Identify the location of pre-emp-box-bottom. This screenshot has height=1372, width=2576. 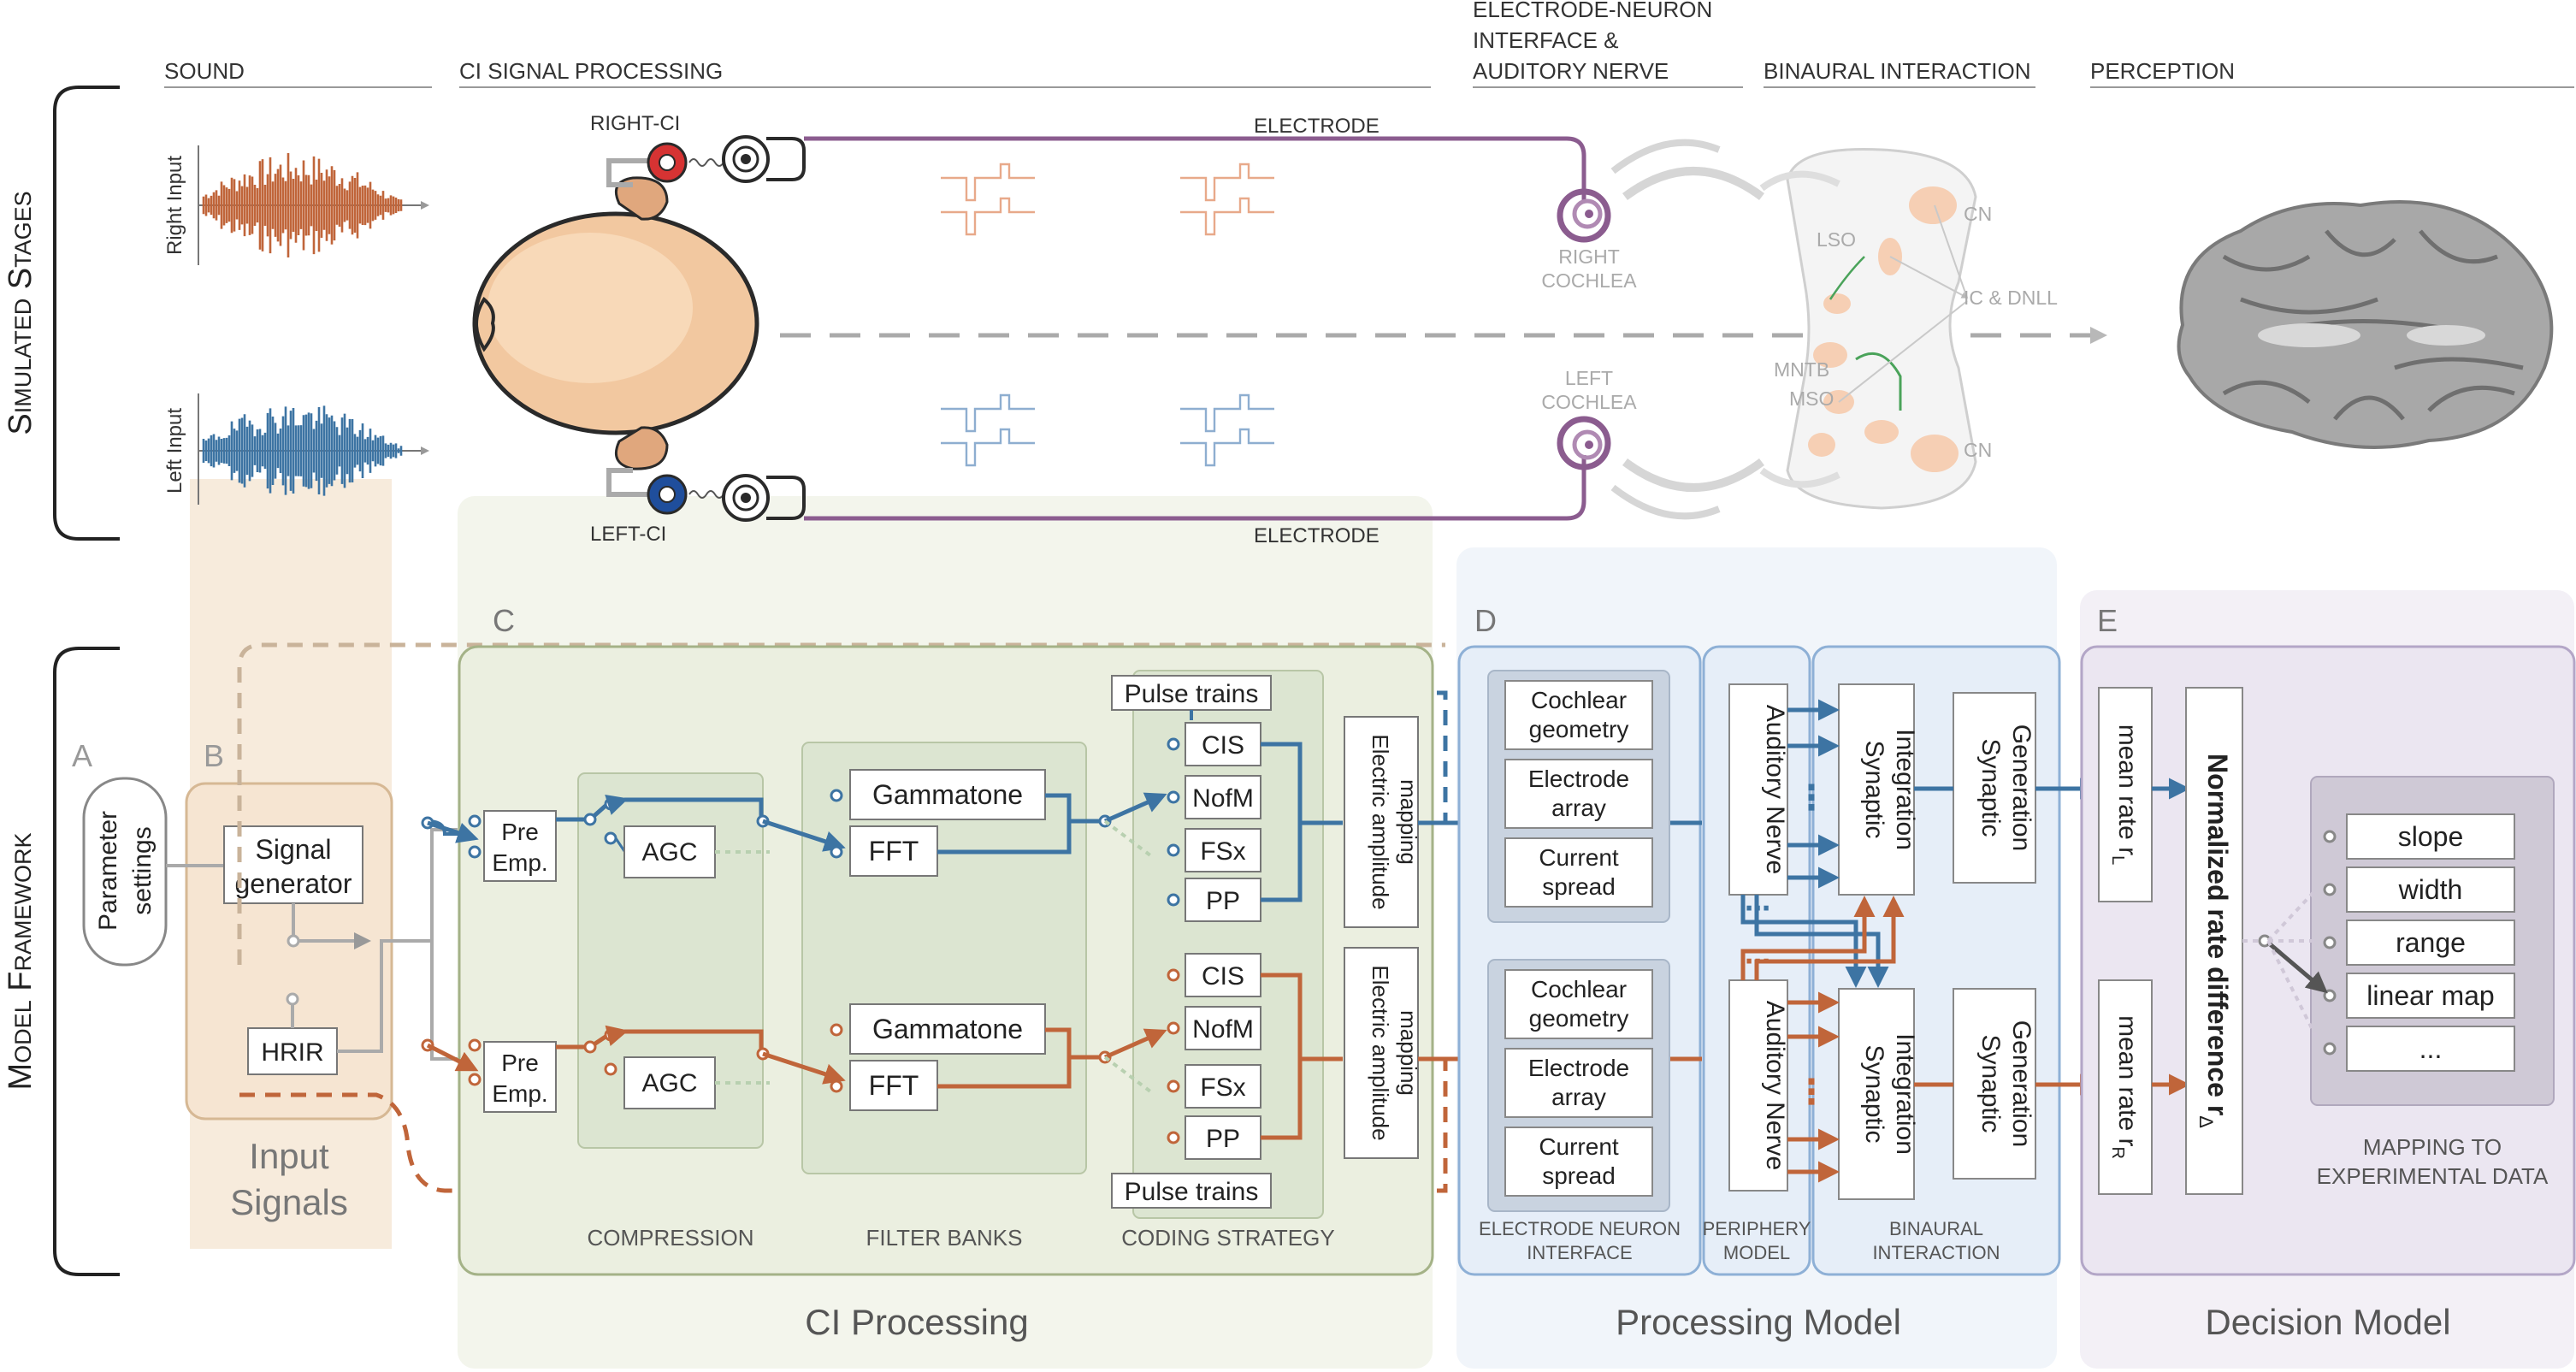
(520, 1077).